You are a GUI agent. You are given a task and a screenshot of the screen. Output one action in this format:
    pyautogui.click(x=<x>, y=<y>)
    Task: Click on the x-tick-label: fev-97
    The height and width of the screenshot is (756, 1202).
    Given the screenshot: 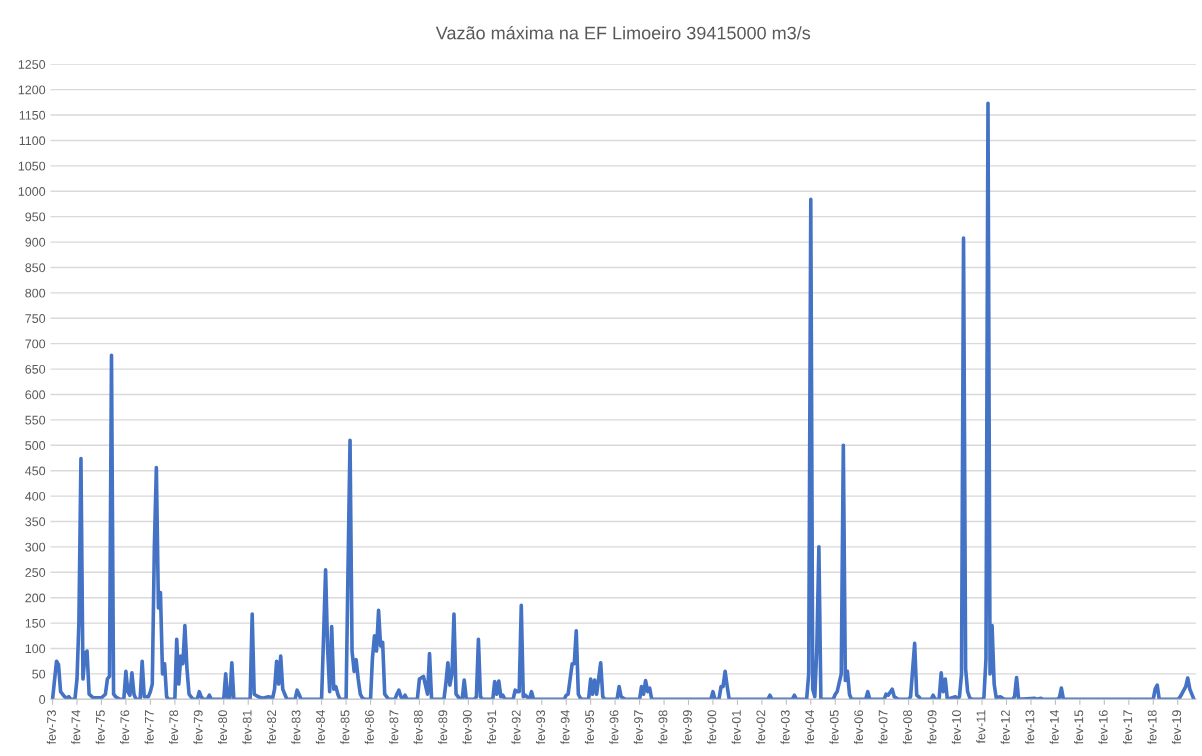 What is the action you would take?
    pyautogui.click(x=638, y=727)
    